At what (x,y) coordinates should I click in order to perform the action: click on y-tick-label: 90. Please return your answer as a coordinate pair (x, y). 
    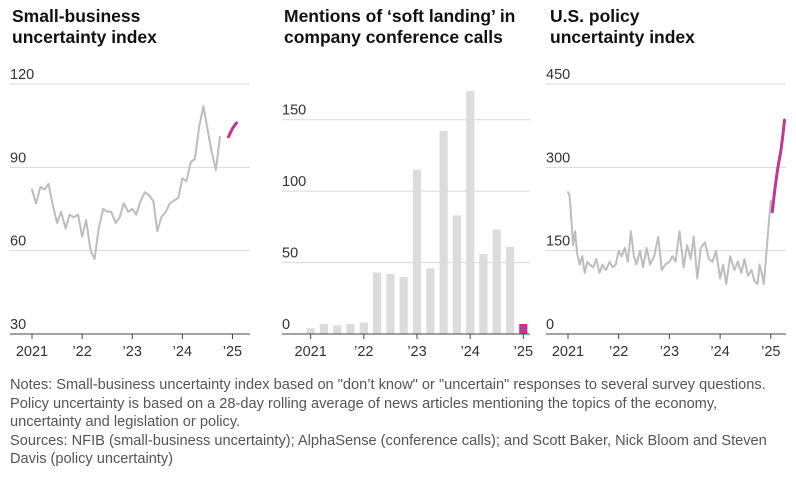
    Looking at the image, I should click on (18, 158).